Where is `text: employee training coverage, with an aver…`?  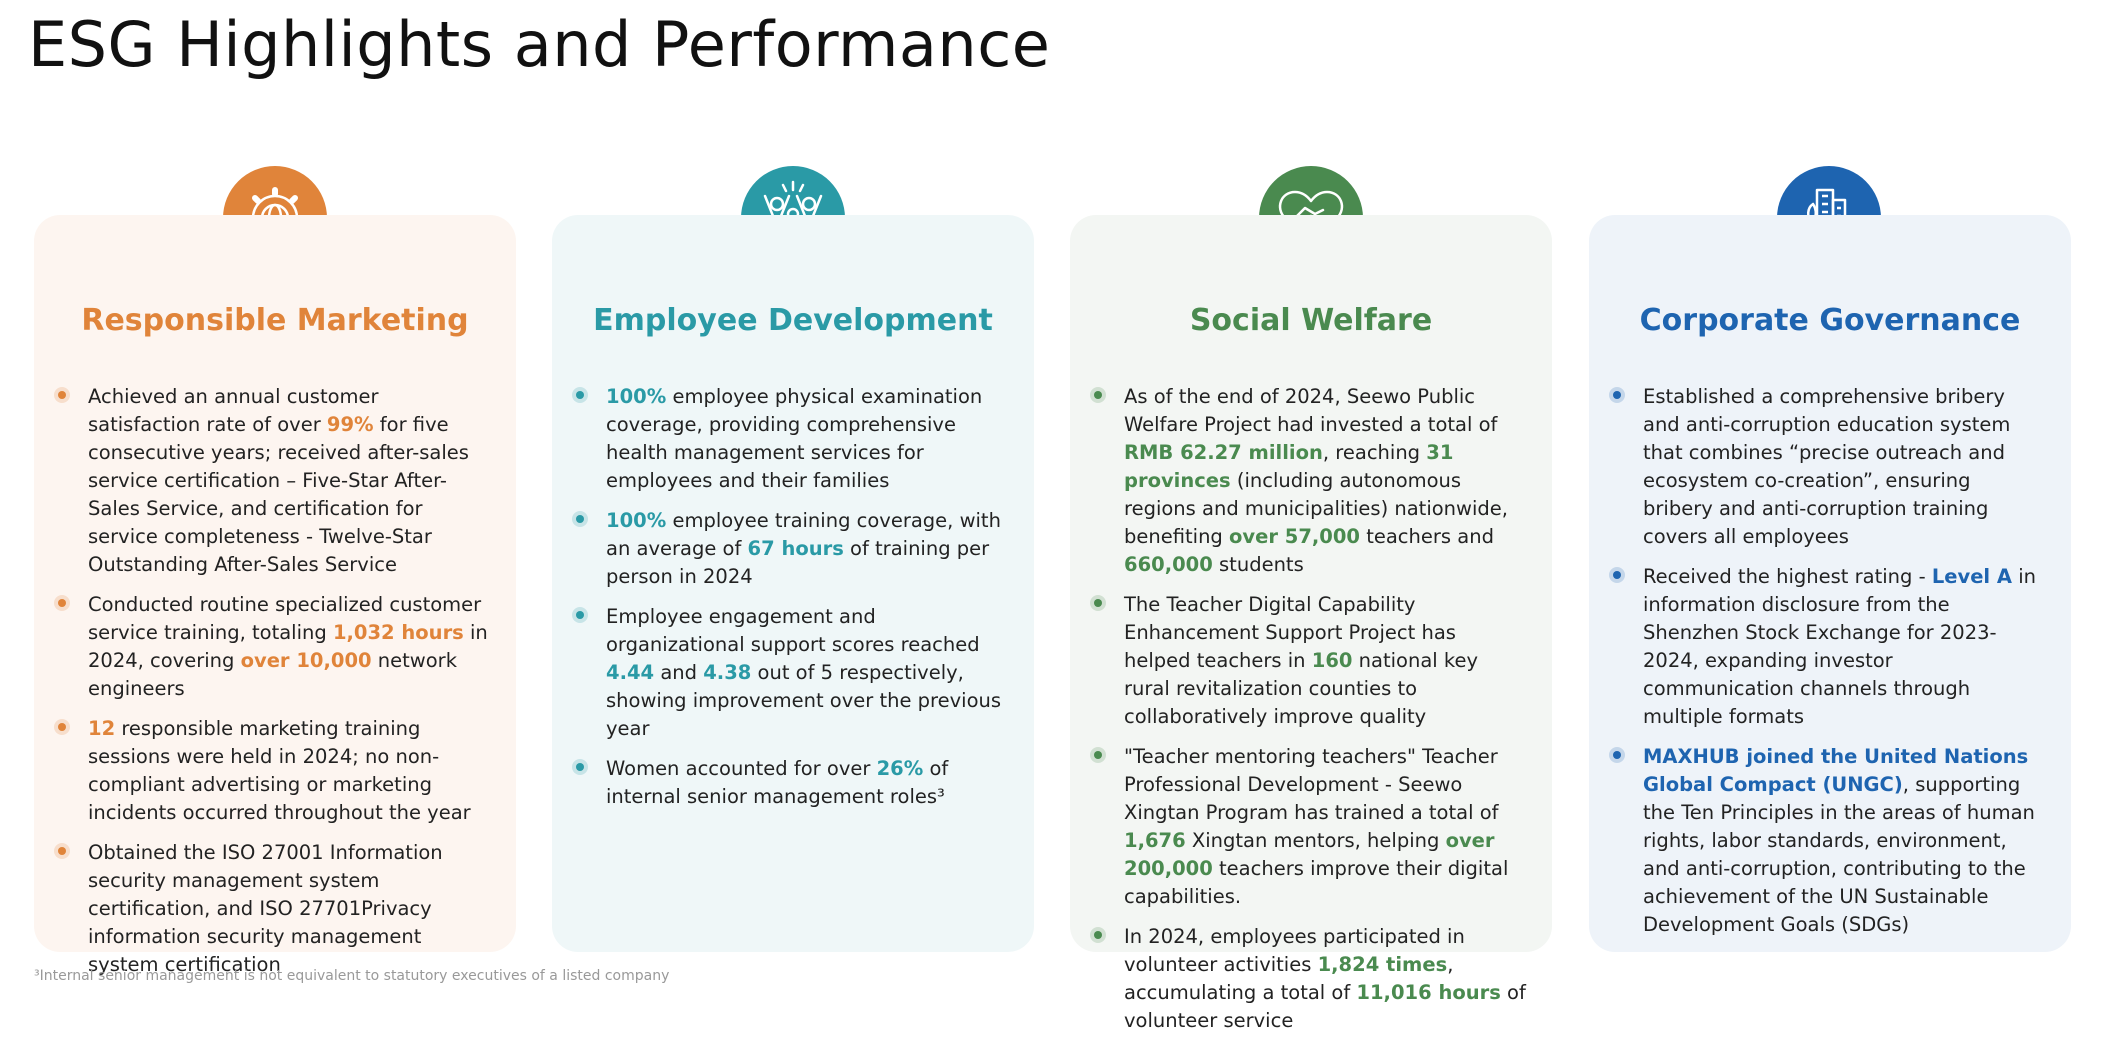 text: employee training coverage, with an aver… is located at coordinates (803, 534).